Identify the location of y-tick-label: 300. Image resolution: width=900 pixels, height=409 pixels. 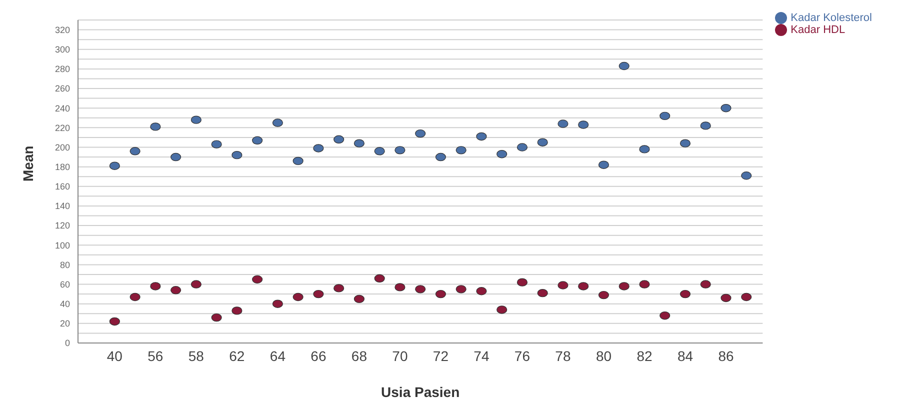
(62, 49).